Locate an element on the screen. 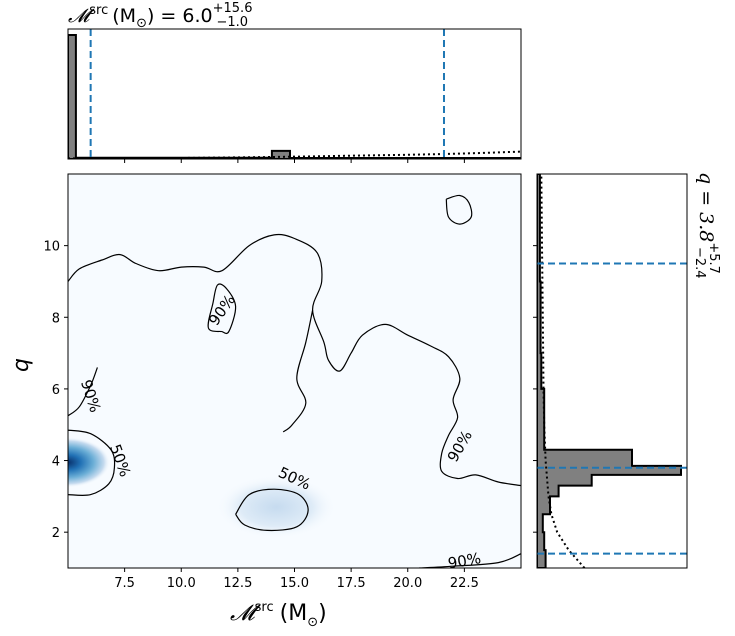 The width and height of the screenshot is (735, 636). right-marginal-panel is located at coordinates (610, 371).